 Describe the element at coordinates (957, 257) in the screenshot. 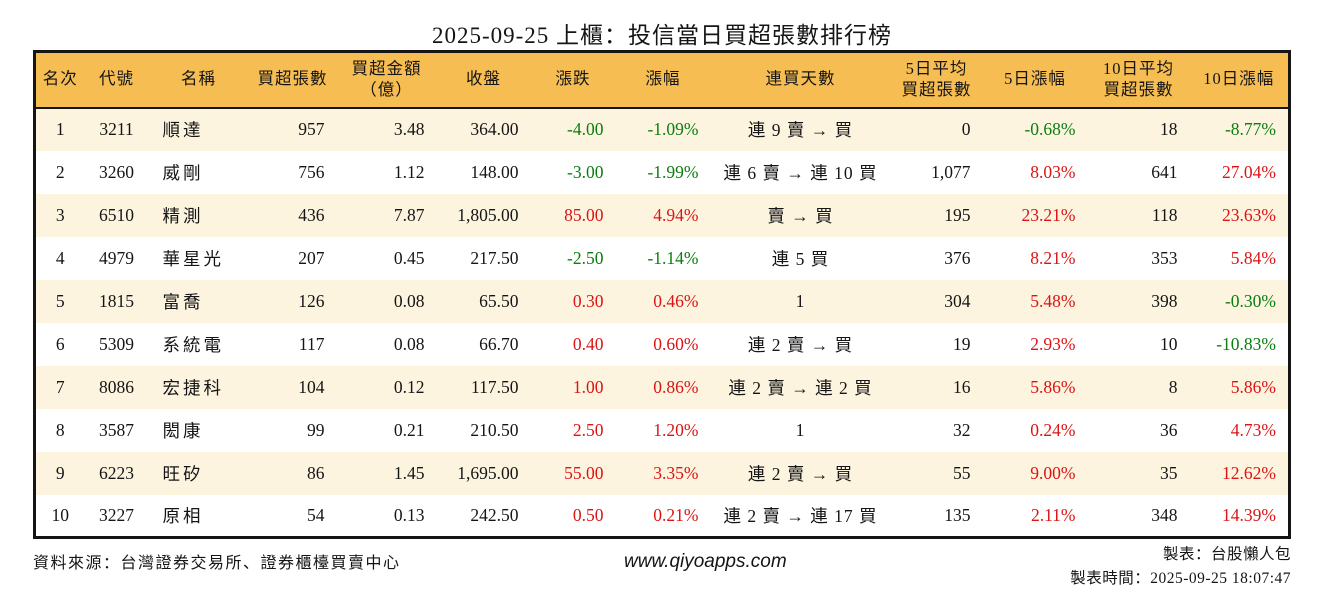

I see `cell-avg5: 376` at that location.